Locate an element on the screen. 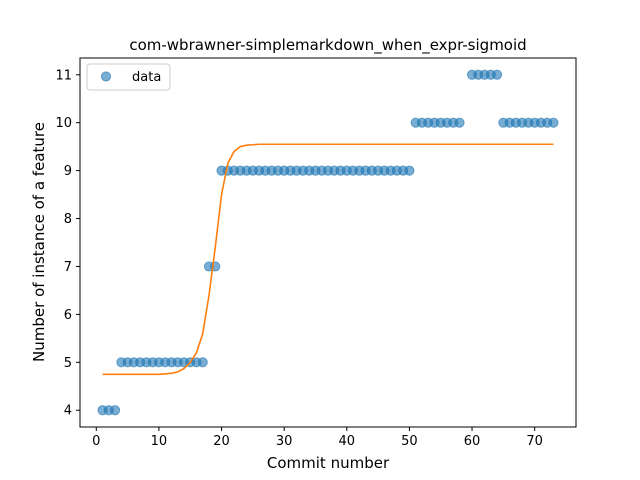 The image size is (640, 480). y-axis: 4 5 6 7 8 9 10 11 is located at coordinates (67, 243).